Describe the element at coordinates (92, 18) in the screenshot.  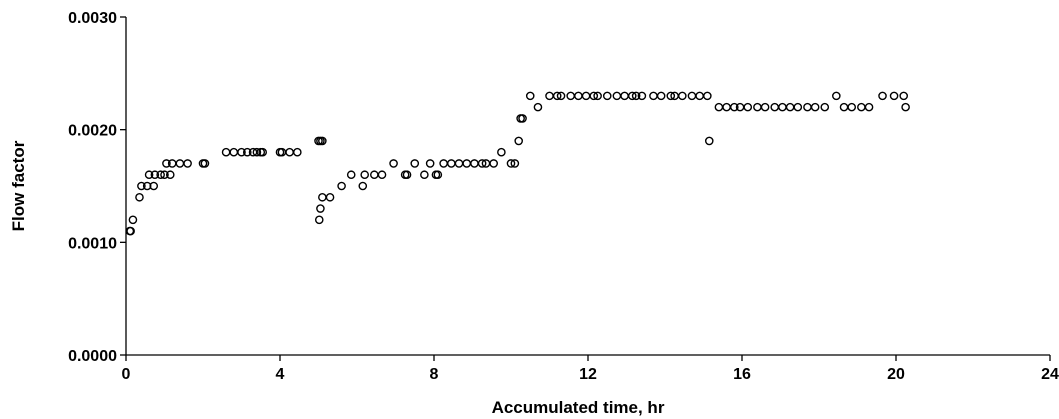
I see `y-tick-label: 0.0030` at that location.